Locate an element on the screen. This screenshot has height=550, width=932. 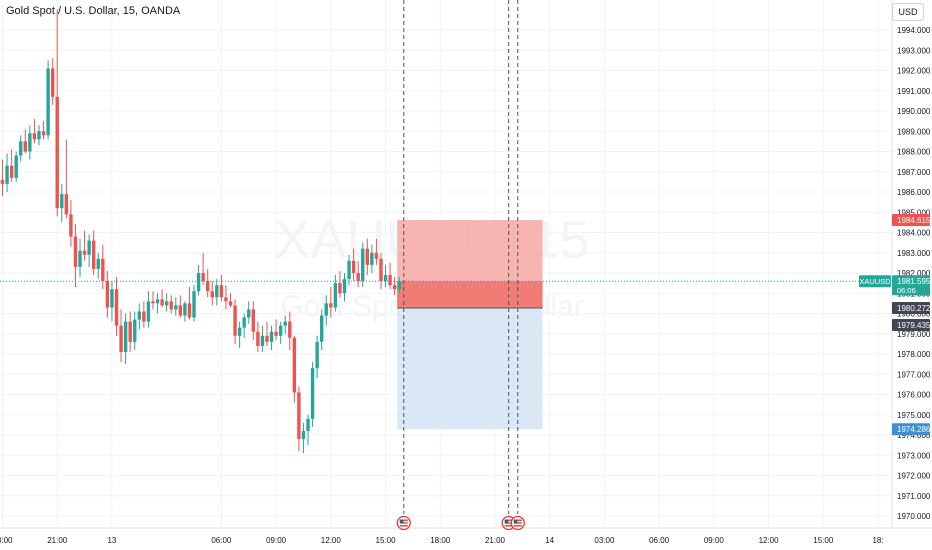
y-tick-label: 1980.000 is located at coordinates (914, 314).